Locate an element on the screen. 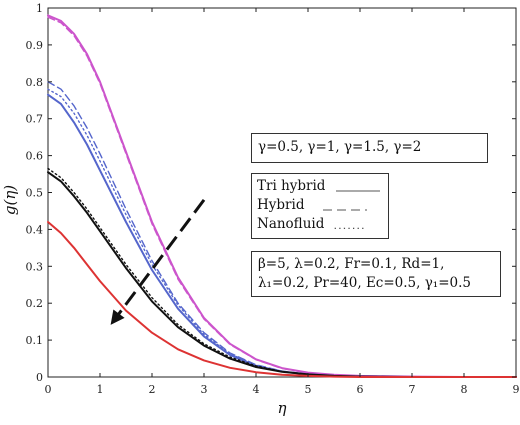  y-tick-label: 0.8 is located at coordinates (35, 82).